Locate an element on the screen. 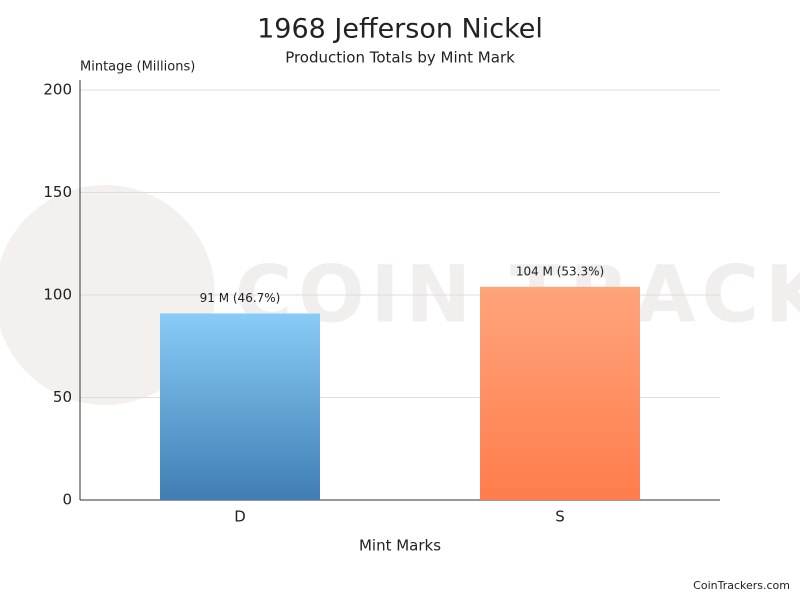 The width and height of the screenshot is (800, 604). x-tick-label: S is located at coordinates (560, 517).